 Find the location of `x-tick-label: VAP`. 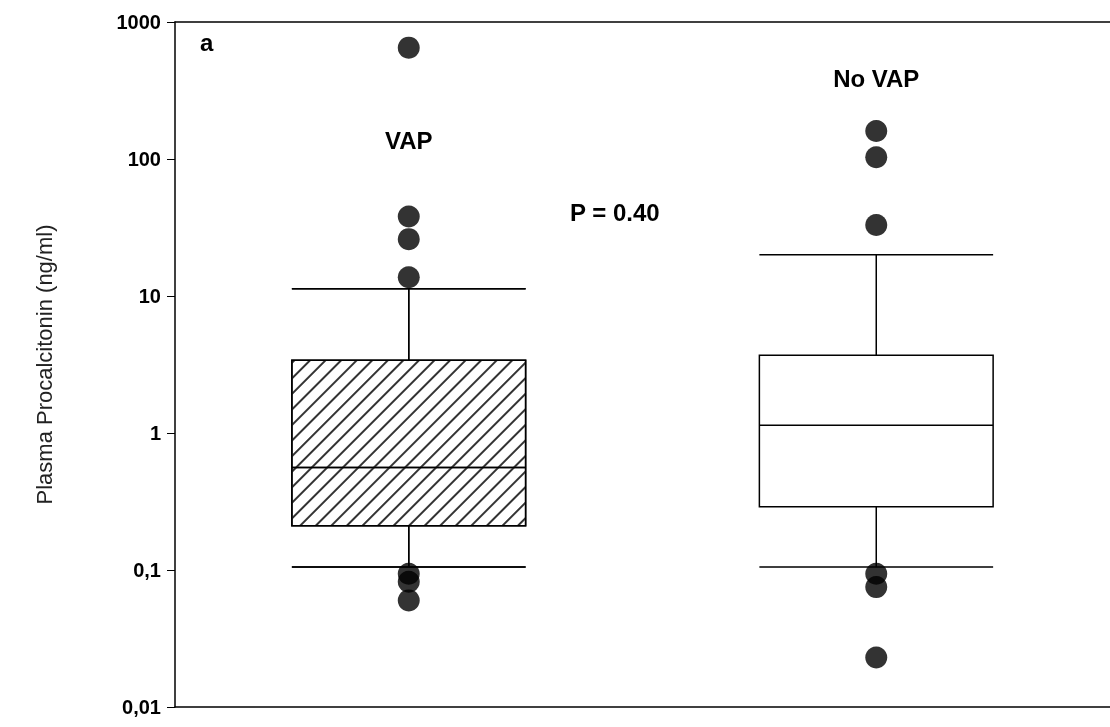

x-tick-label: VAP is located at coordinates (408, 140).